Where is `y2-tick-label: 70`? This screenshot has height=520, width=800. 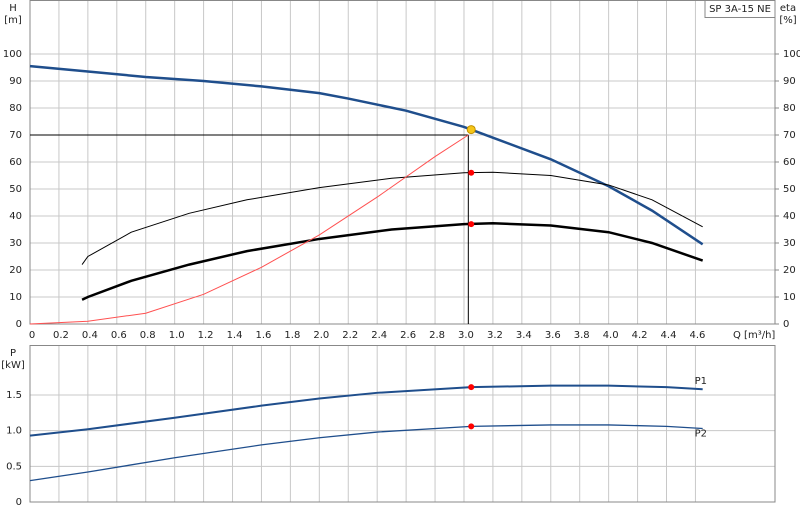 y2-tick-label: 70 is located at coordinates (789, 135).